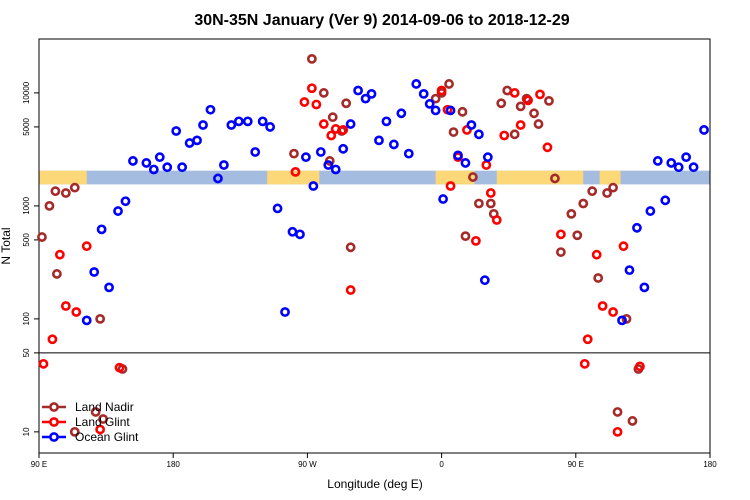  I want to click on x-tick-label: 0, so click(441, 464).